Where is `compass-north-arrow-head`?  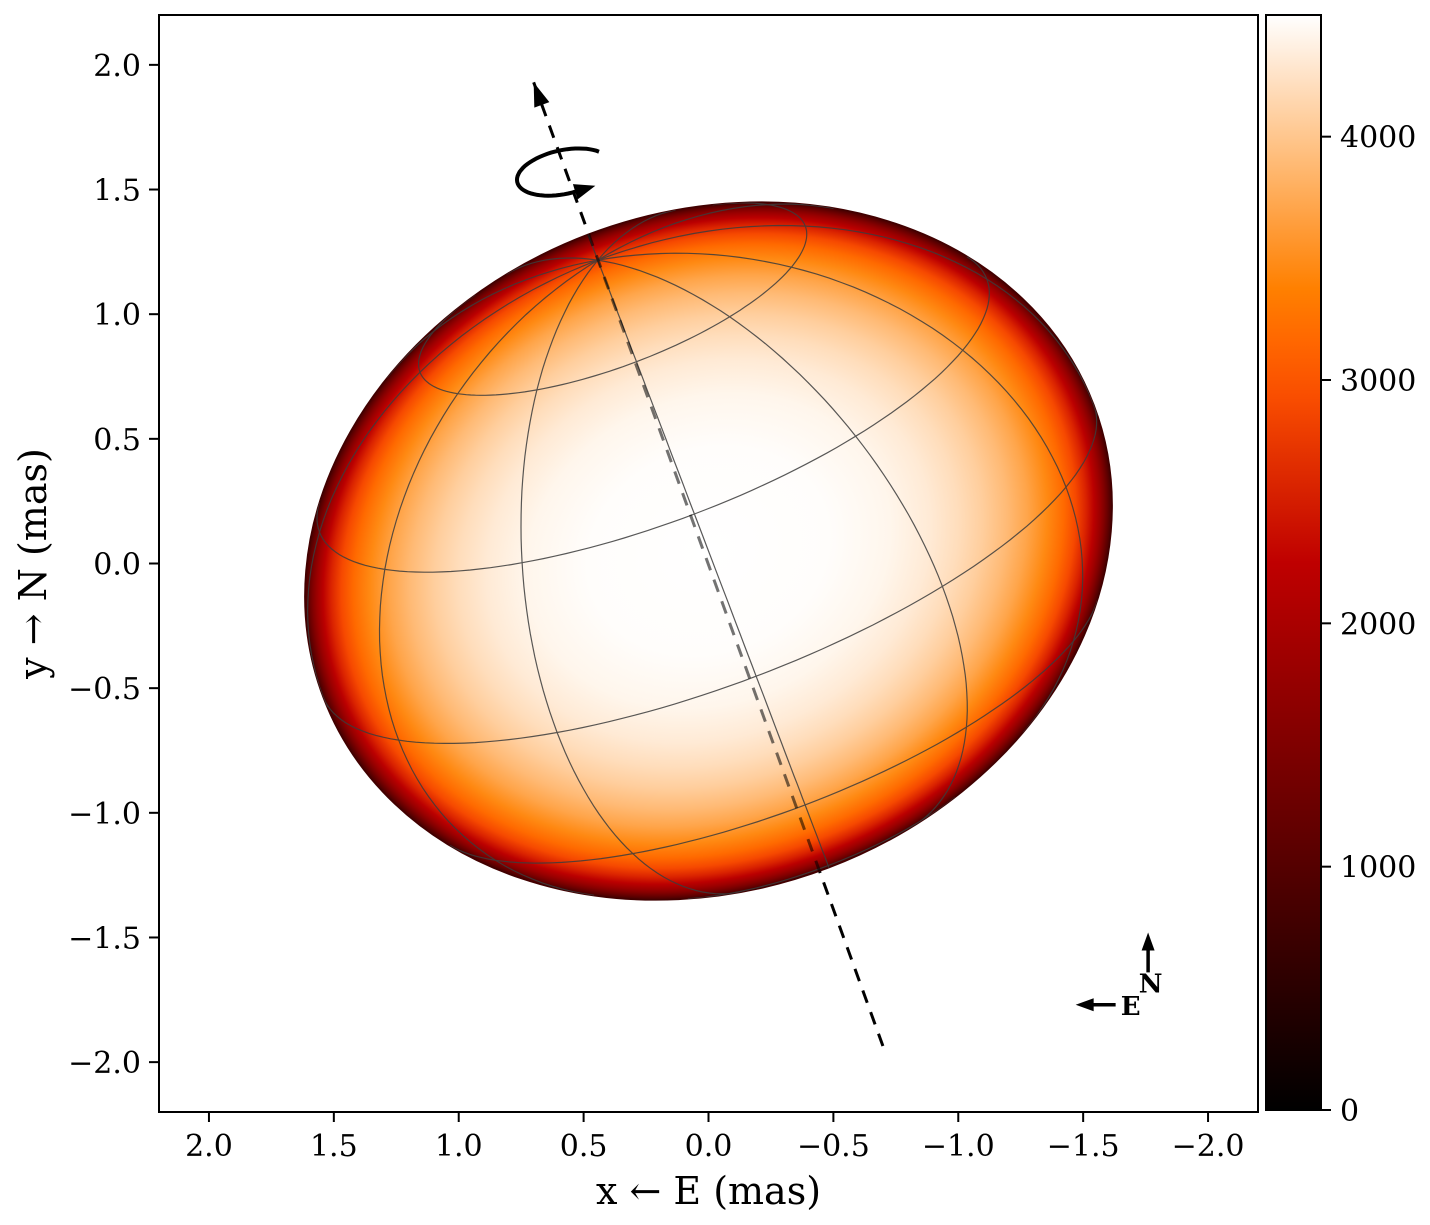 compass-north-arrow-head is located at coordinates (1148, 941).